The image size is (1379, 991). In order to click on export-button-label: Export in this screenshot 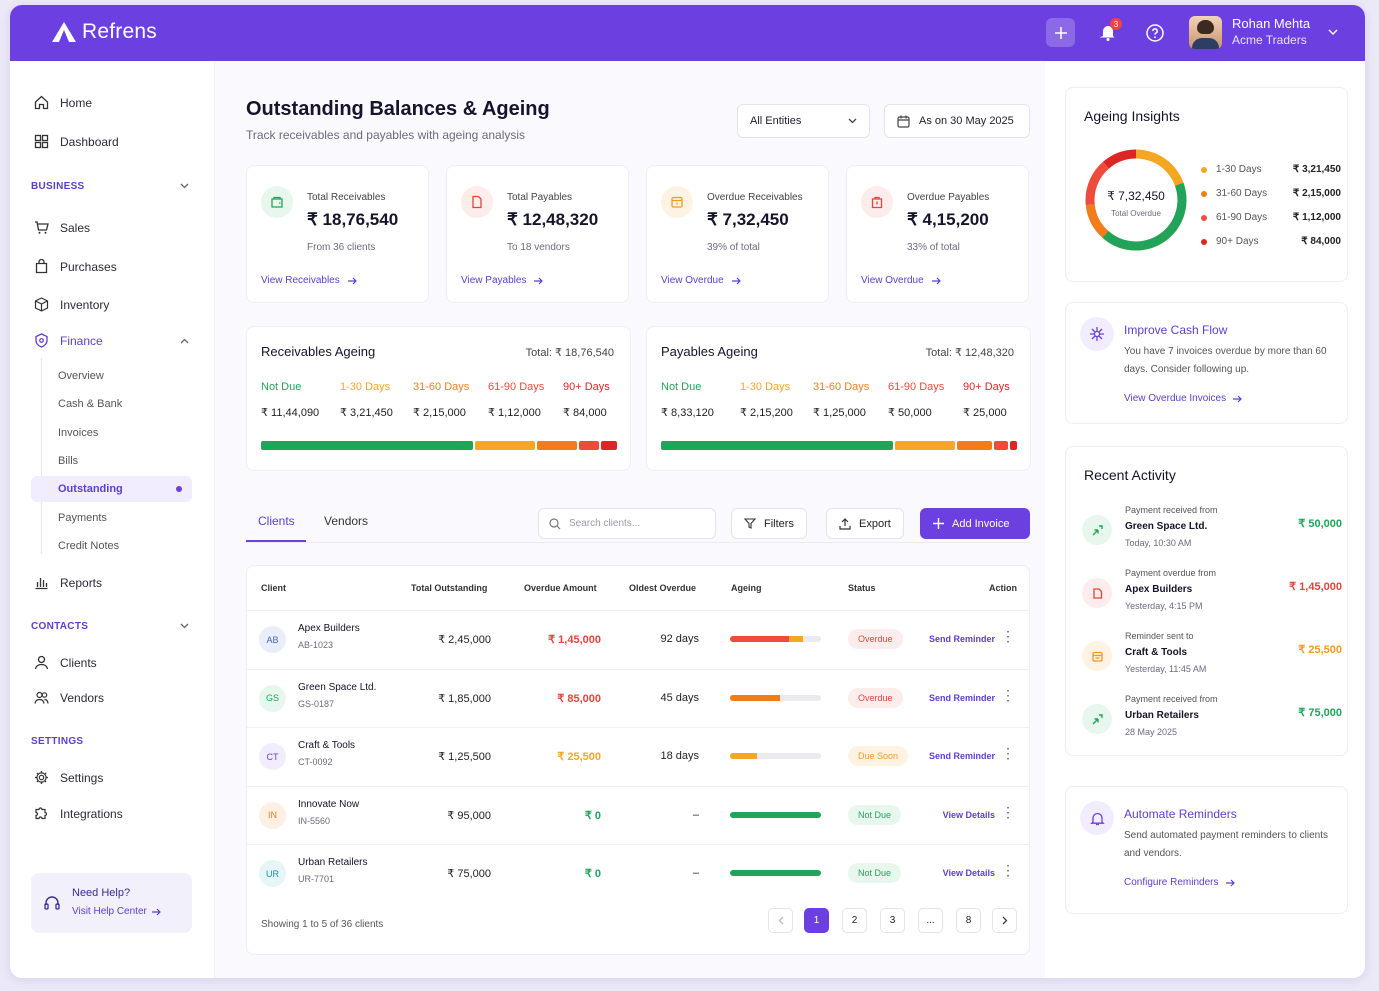, I will do `click(875, 523)`.